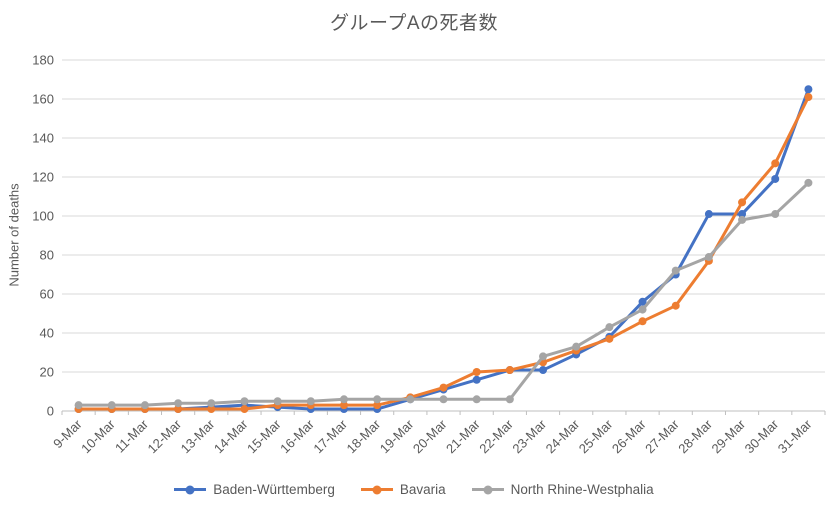 This screenshot has height=509, width=828. I want to click on x-tick-label: 11-Mar, so click(132, 436).